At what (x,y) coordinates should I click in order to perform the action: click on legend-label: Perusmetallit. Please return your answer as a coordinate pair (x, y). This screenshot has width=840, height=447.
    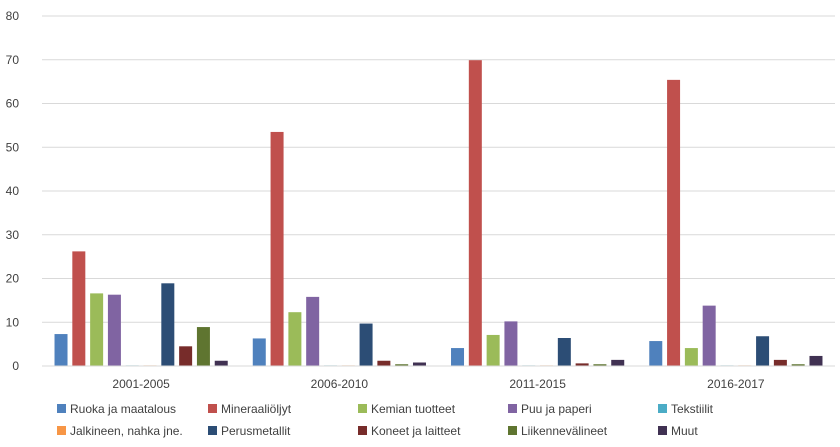
    Looking at the image, I should click on (256, 431).